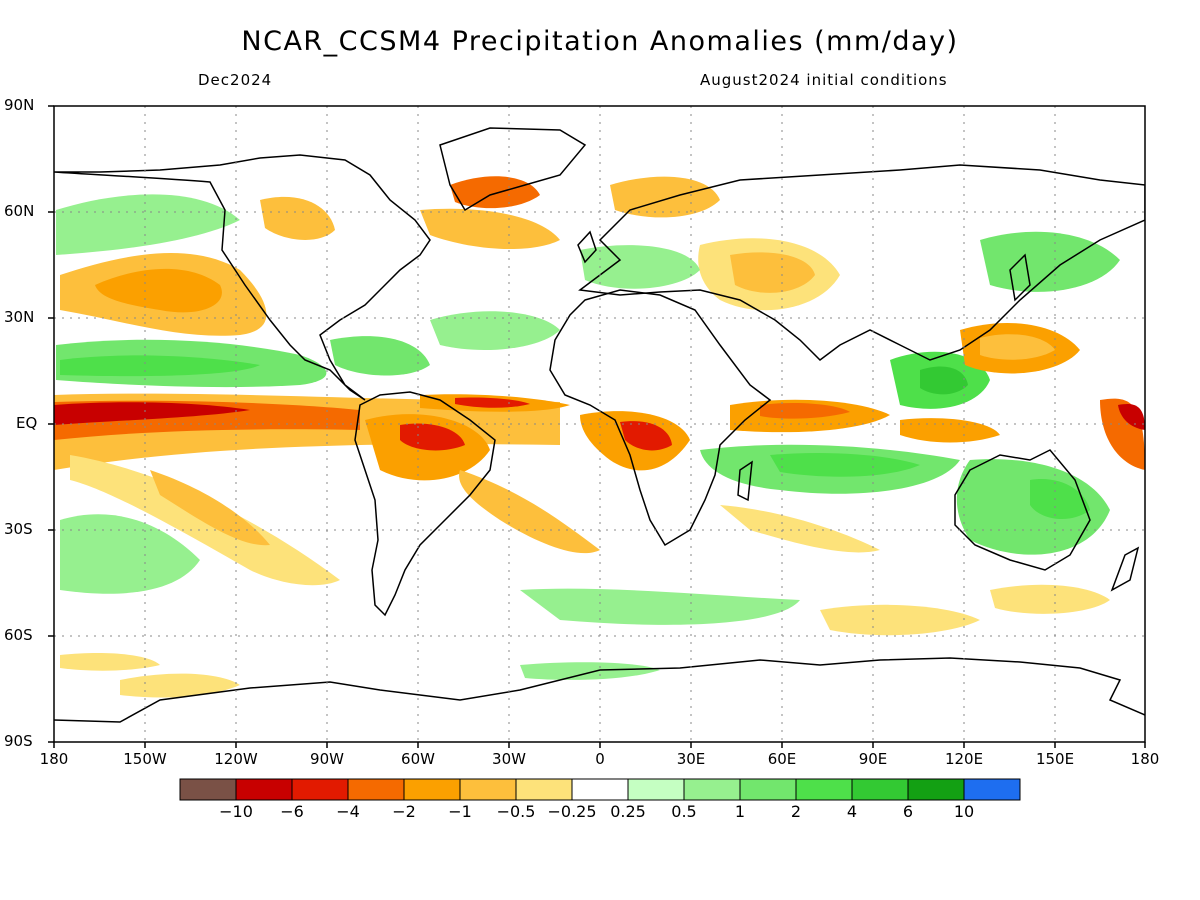 This screenshot has width=1200, height=900. I want to click on north-pacific-wet-band, so click(148, 224).